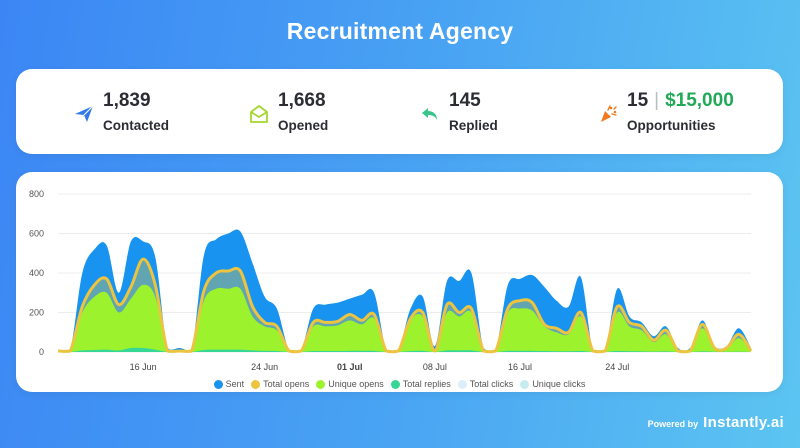 This screenshot has width=800, height=448. I want to click on stat-label: Contacted, so click(136, 125).